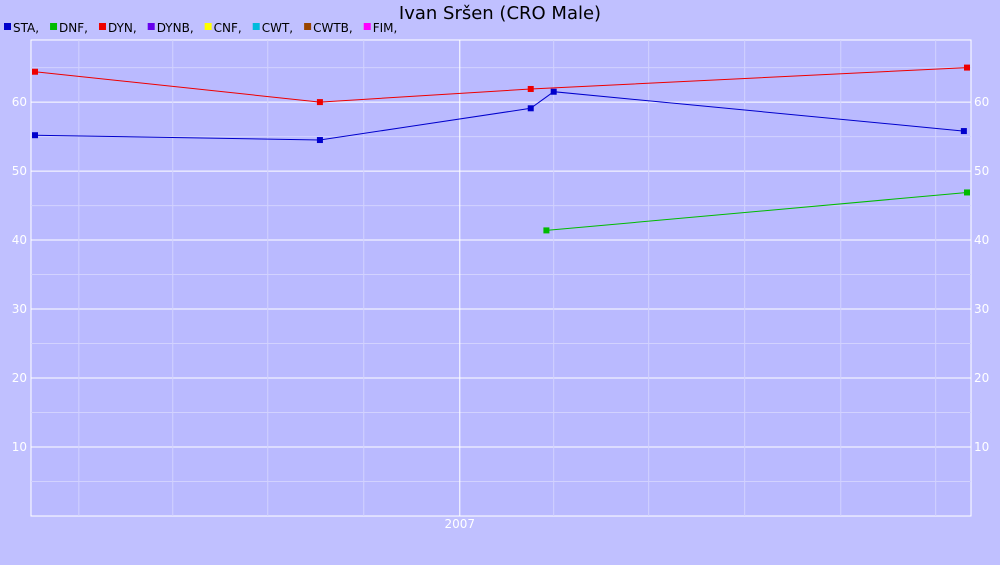 This screenshot has width=1000, height=565. Describe the element at coordinates (122, 28) in the screenshot. I see `legend-label-dyn: DYN,` at that location.